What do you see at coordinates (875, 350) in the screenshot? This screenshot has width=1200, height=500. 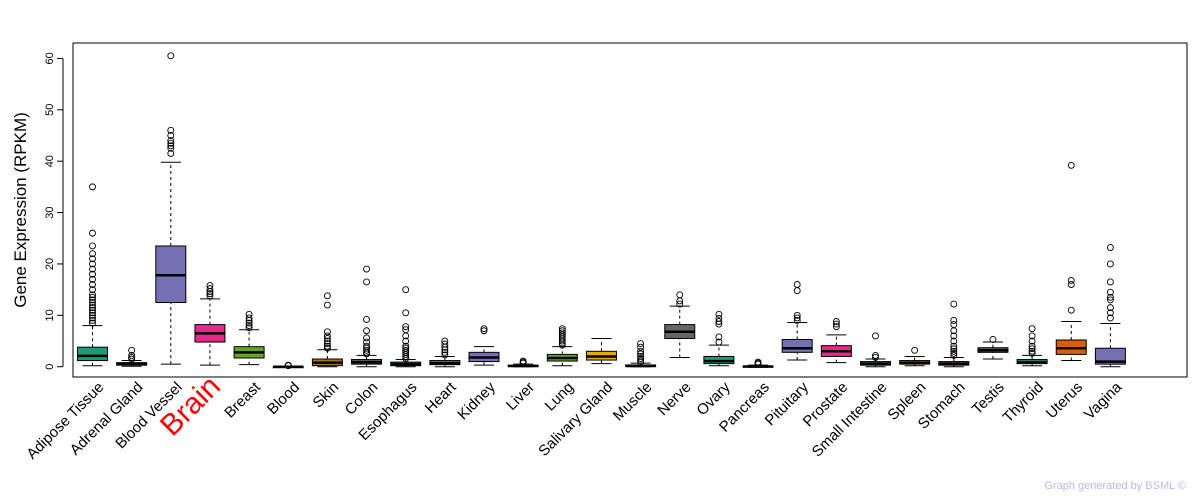 I see `box-small-intestine` at bounding box center [875, 350].